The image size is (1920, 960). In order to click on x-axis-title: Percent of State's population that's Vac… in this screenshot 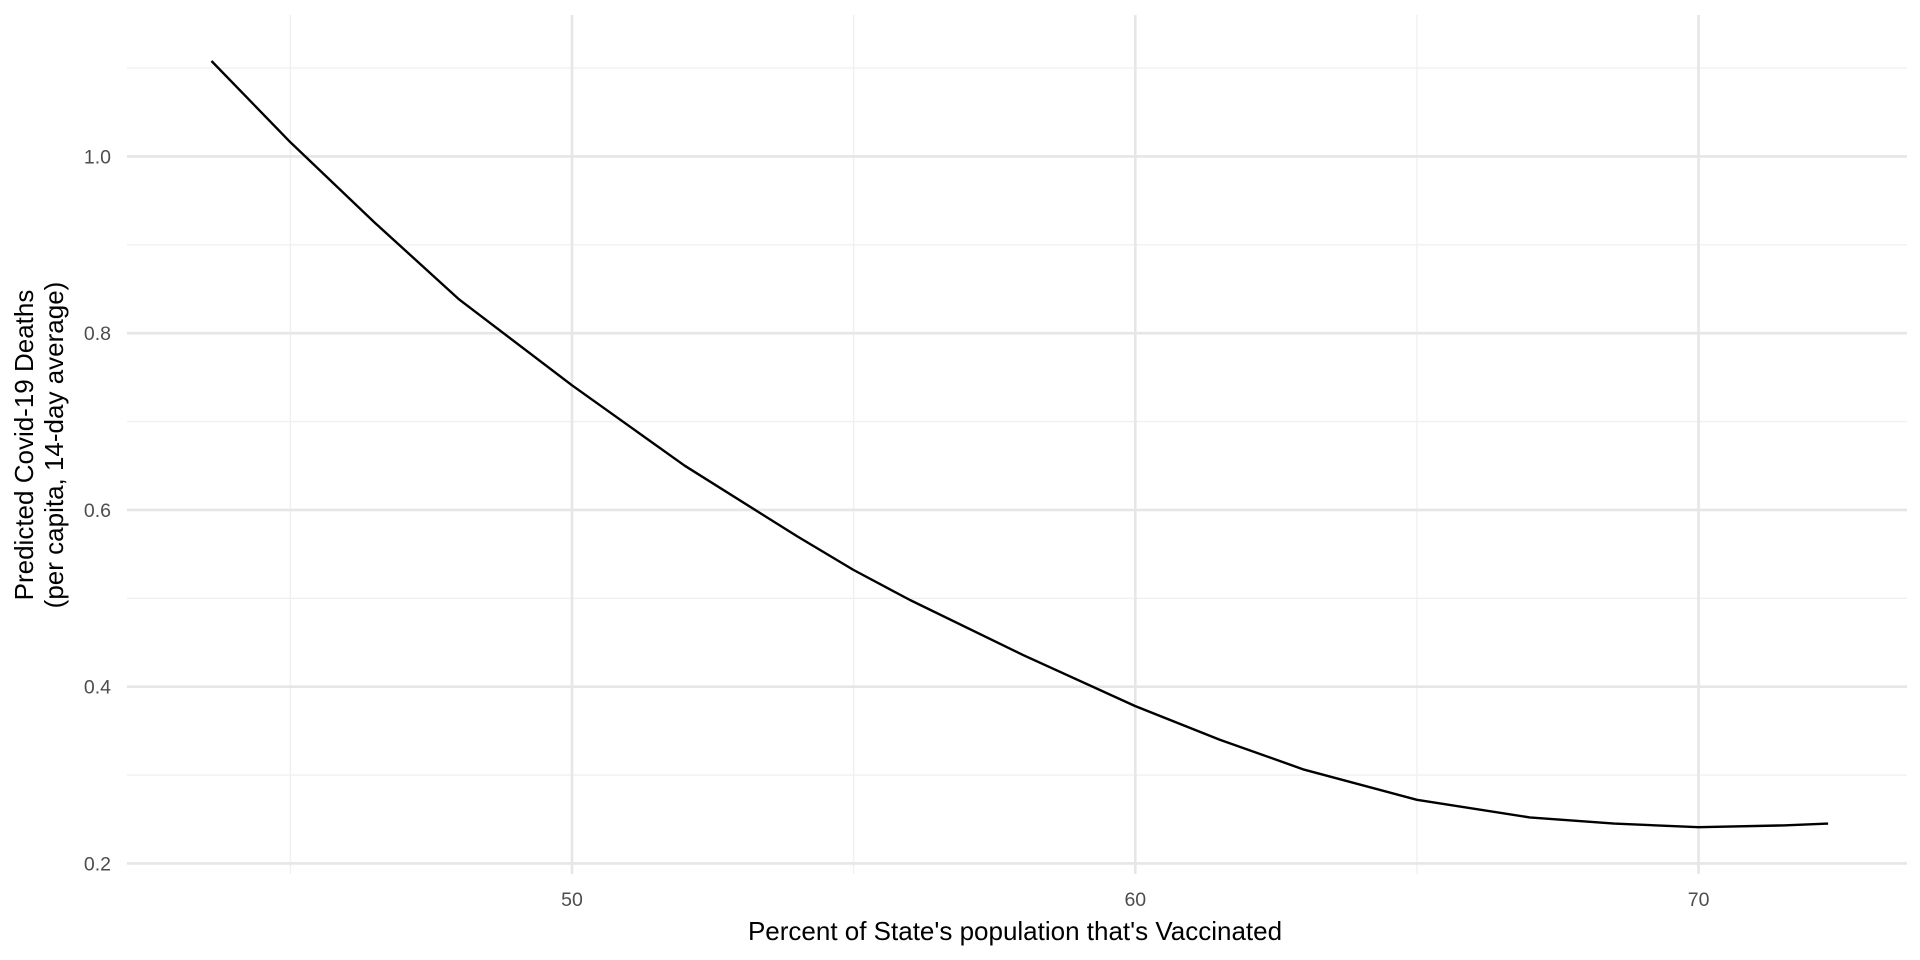, I will do `click(1015, 931)`.